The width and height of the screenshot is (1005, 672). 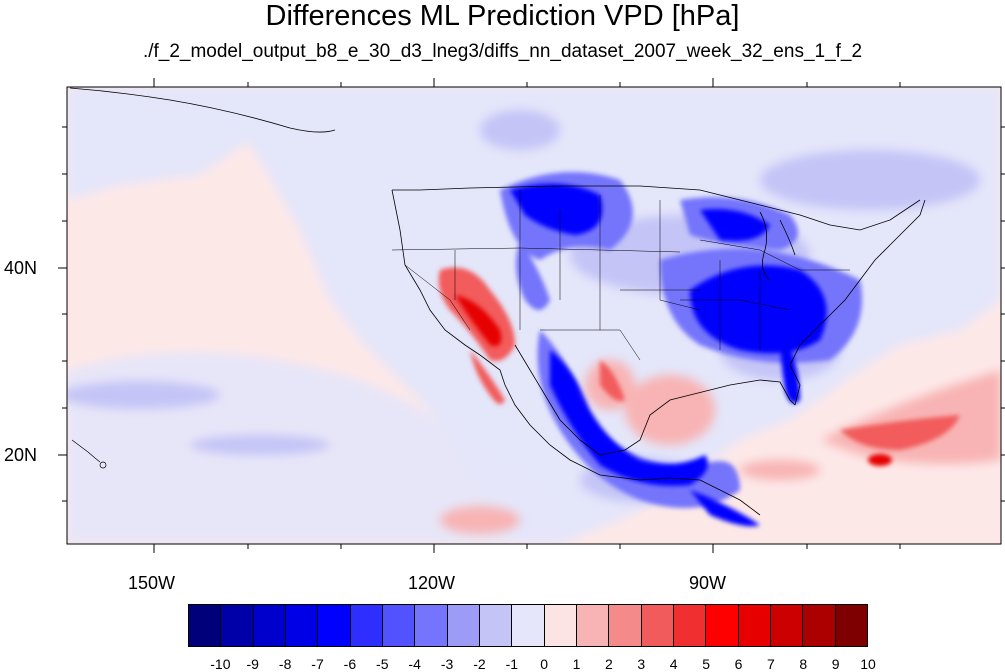 What do you see at coordinates (835, 664) in the screenshot?
I see `colorbar-tick-label: 9` at bounding box center [835, 664].